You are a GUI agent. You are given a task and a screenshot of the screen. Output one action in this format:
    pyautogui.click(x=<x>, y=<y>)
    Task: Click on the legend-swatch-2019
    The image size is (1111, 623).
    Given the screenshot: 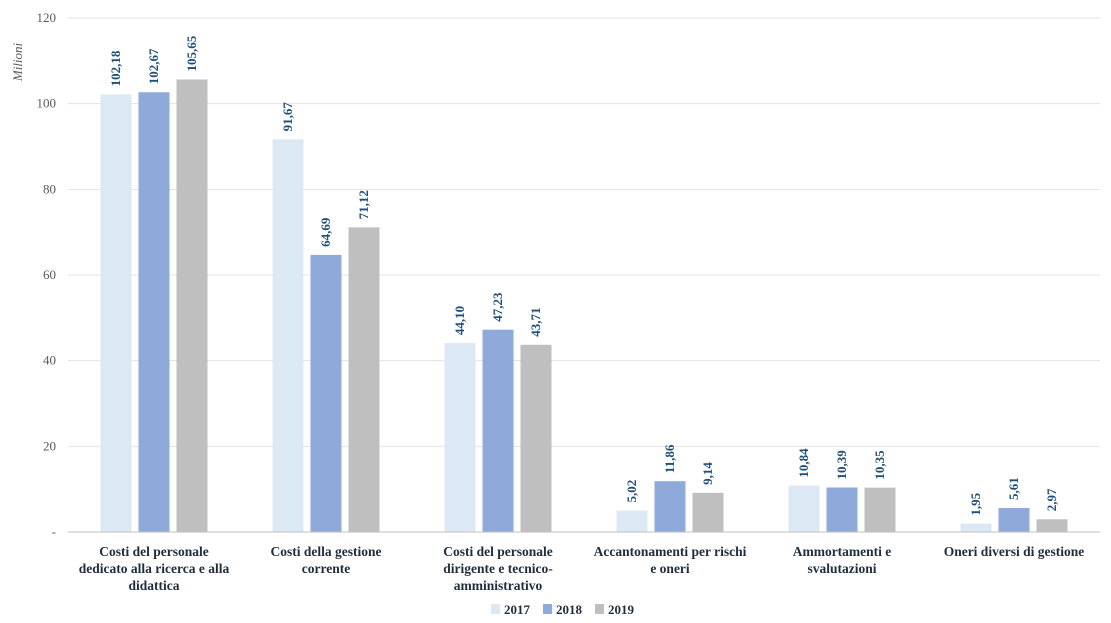 What is the action you would take?
    pyautogui.click(x=599, y=609)
    